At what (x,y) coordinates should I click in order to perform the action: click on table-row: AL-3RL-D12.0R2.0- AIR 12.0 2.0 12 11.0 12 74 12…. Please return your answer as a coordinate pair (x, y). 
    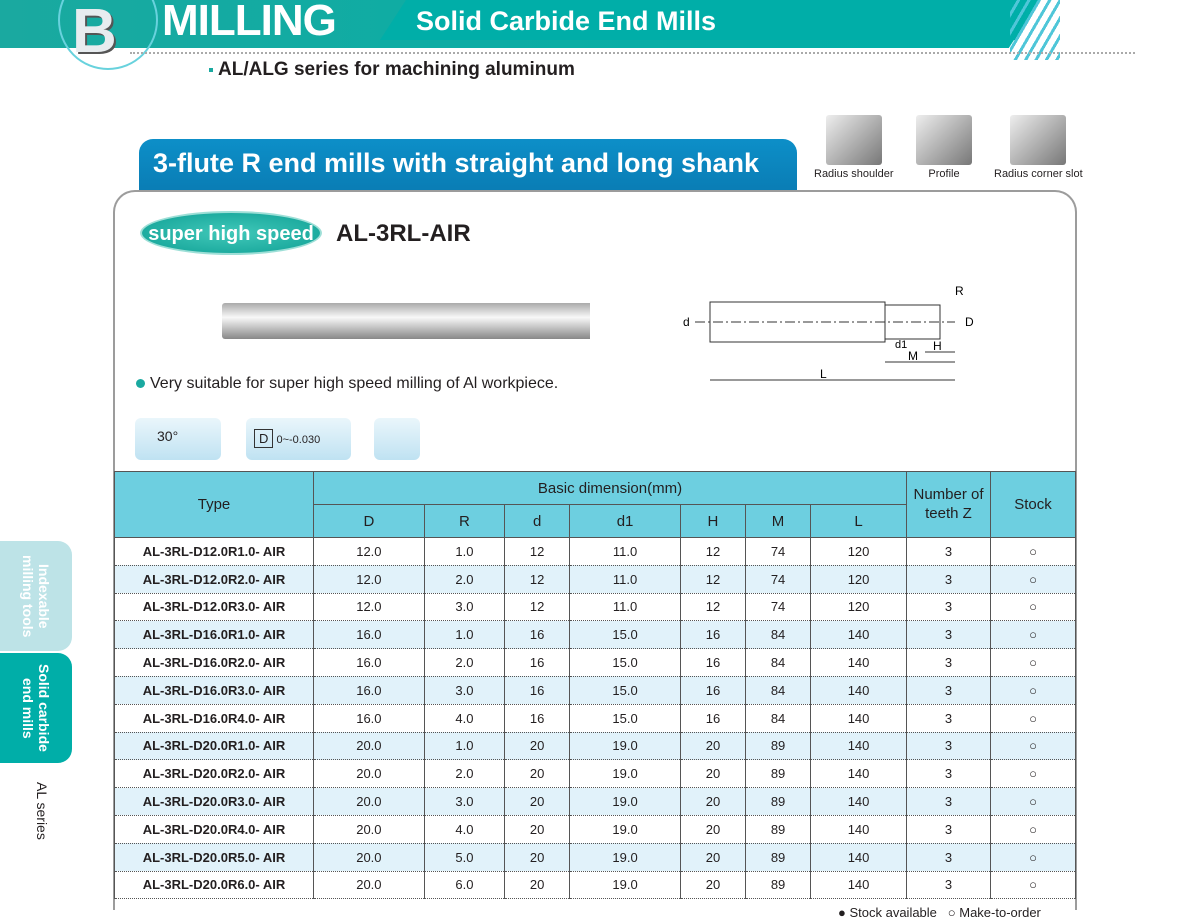
    Looking at the image, I should click on (595, 579).